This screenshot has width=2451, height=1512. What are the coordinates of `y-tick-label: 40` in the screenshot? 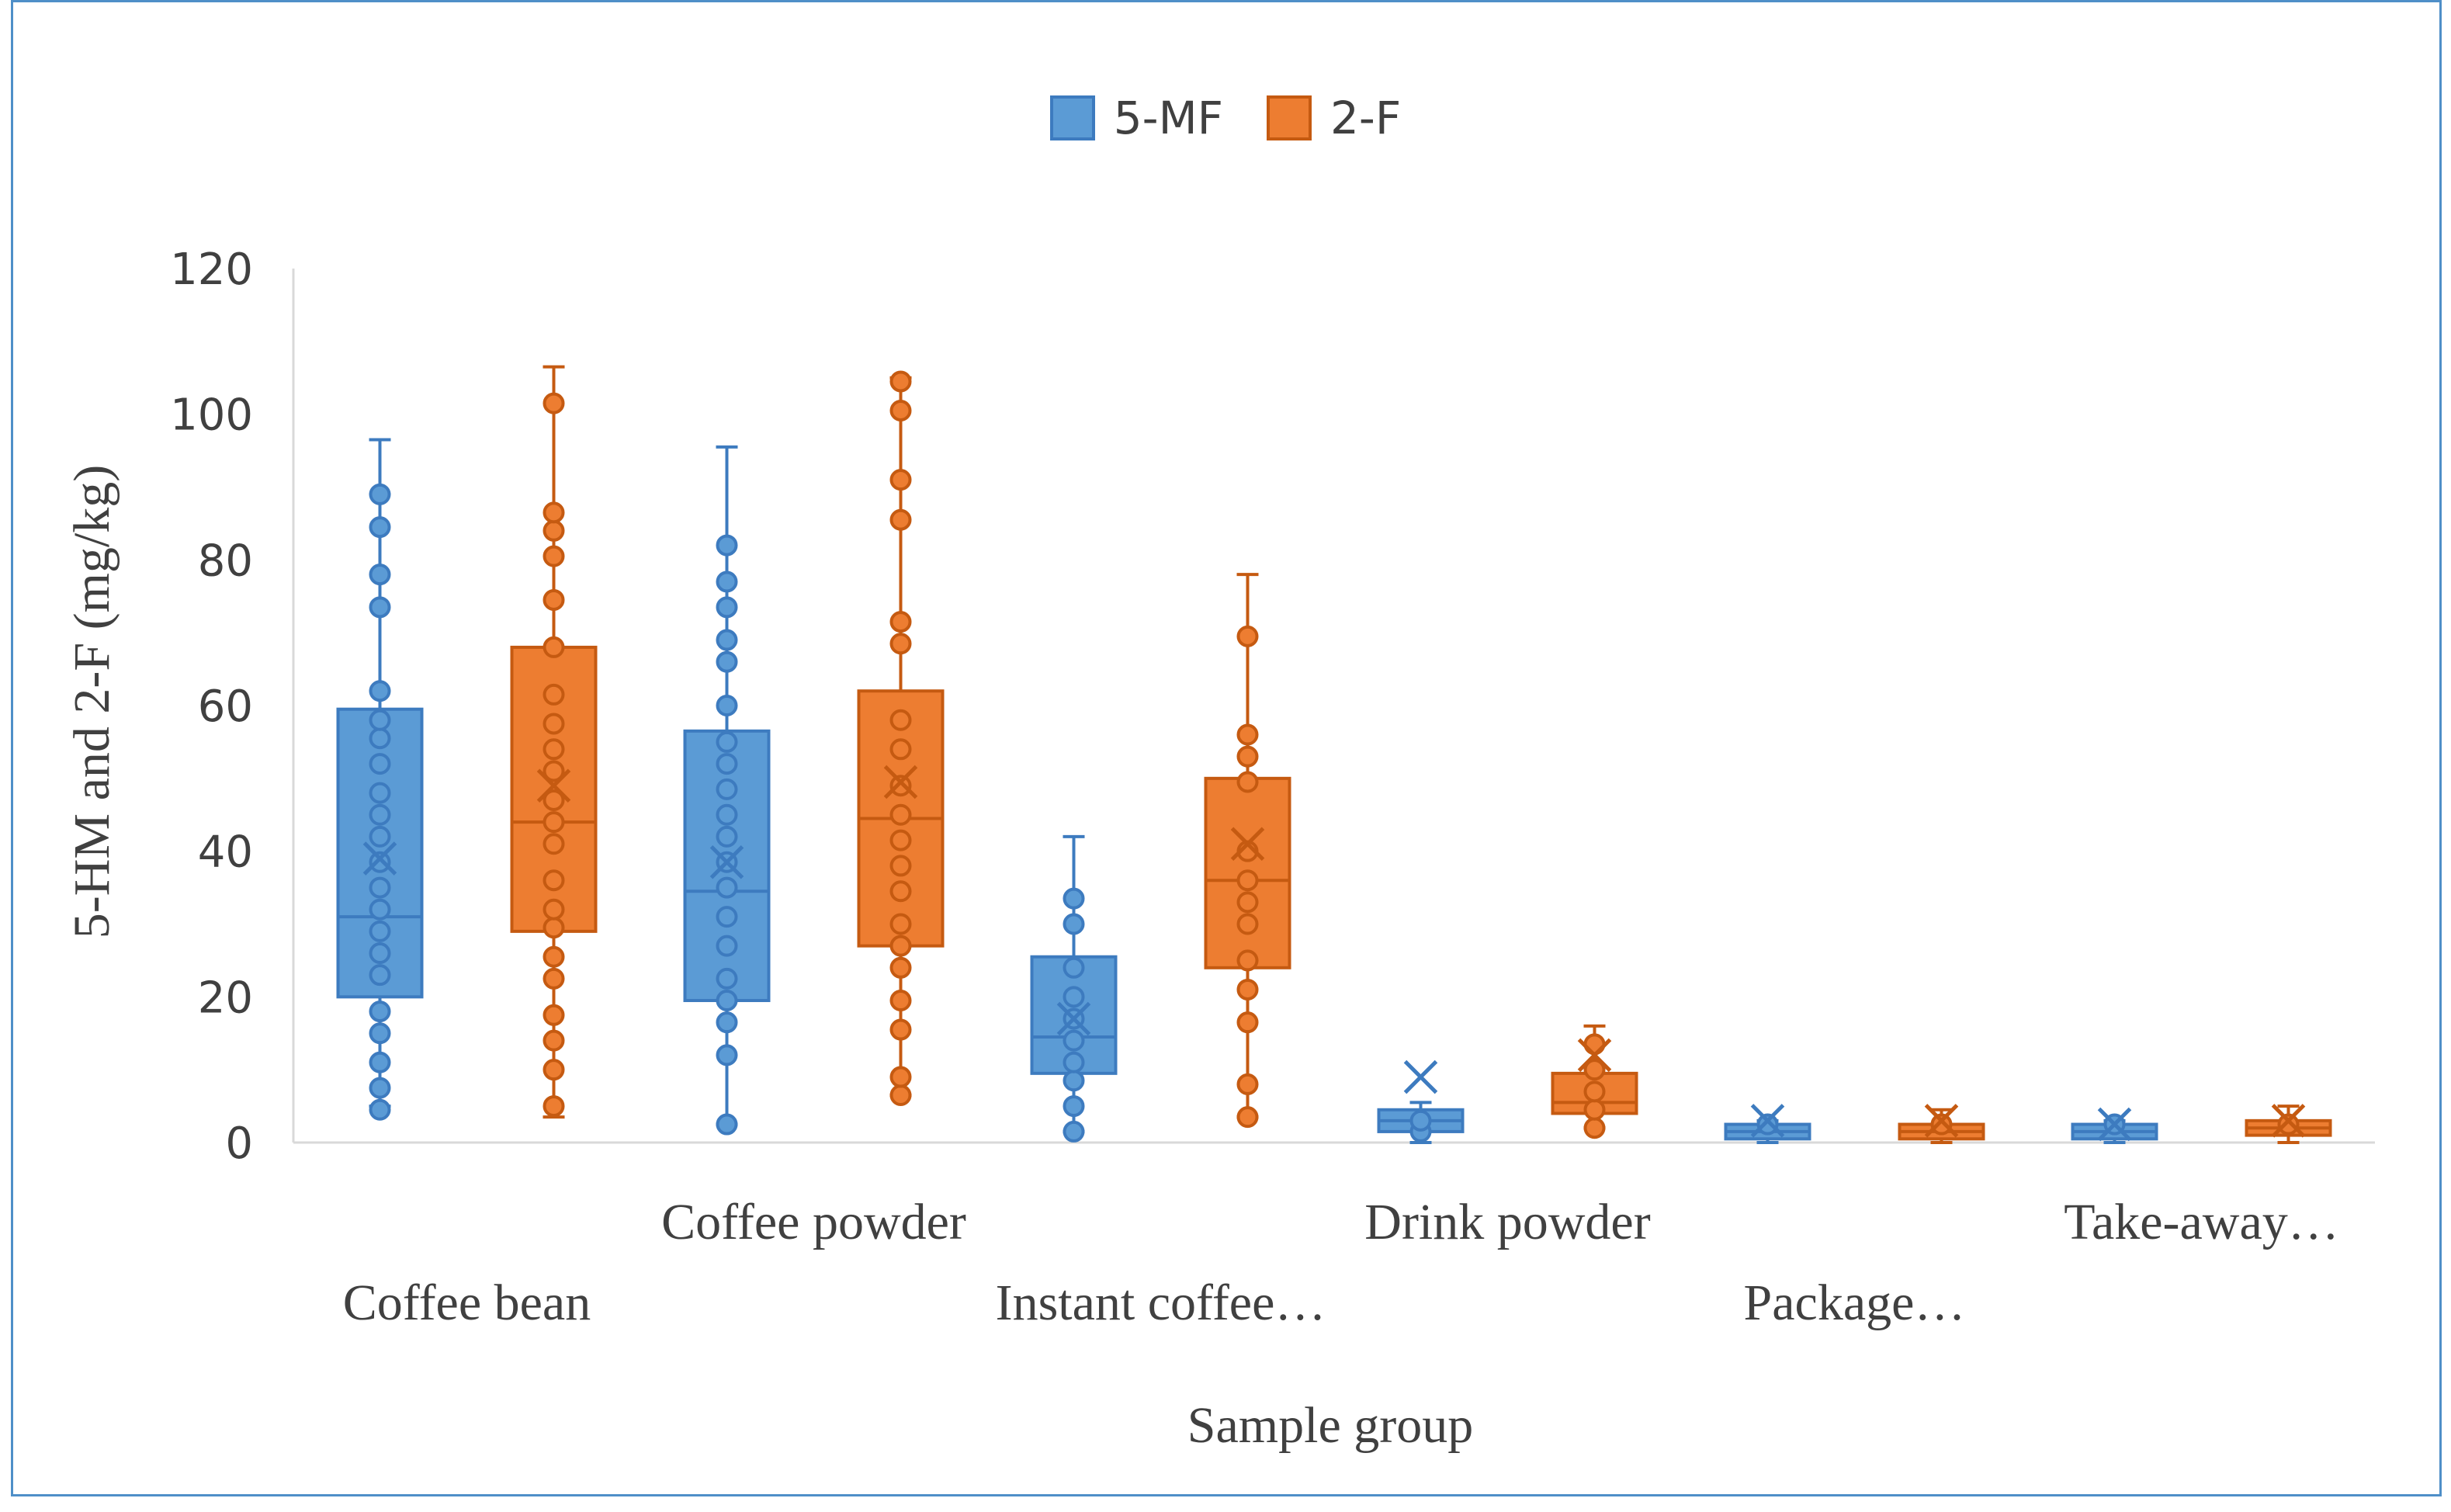 It's located at (225, 852).